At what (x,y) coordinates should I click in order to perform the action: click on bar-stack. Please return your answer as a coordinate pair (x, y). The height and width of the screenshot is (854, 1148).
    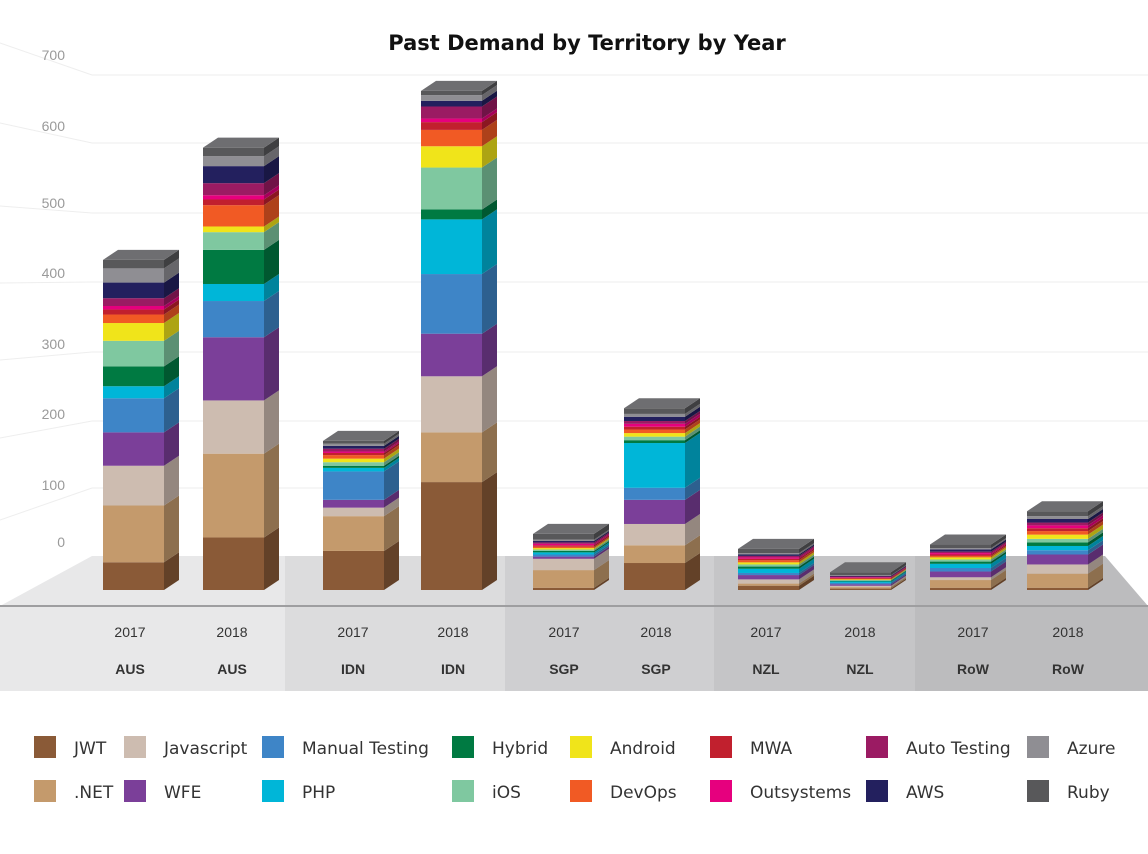
    Looking at the image, I should click on (459, 335).